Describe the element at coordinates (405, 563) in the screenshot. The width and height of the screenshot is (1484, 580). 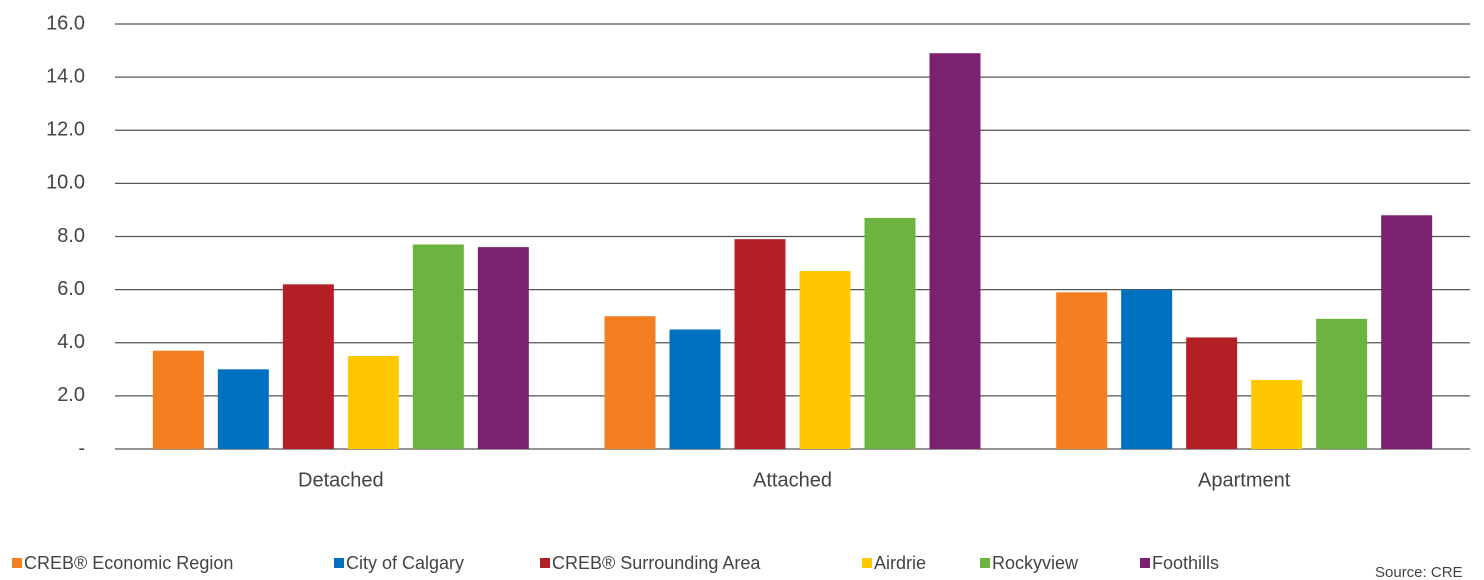
I see `legend-label: City of Calgary` at that location.